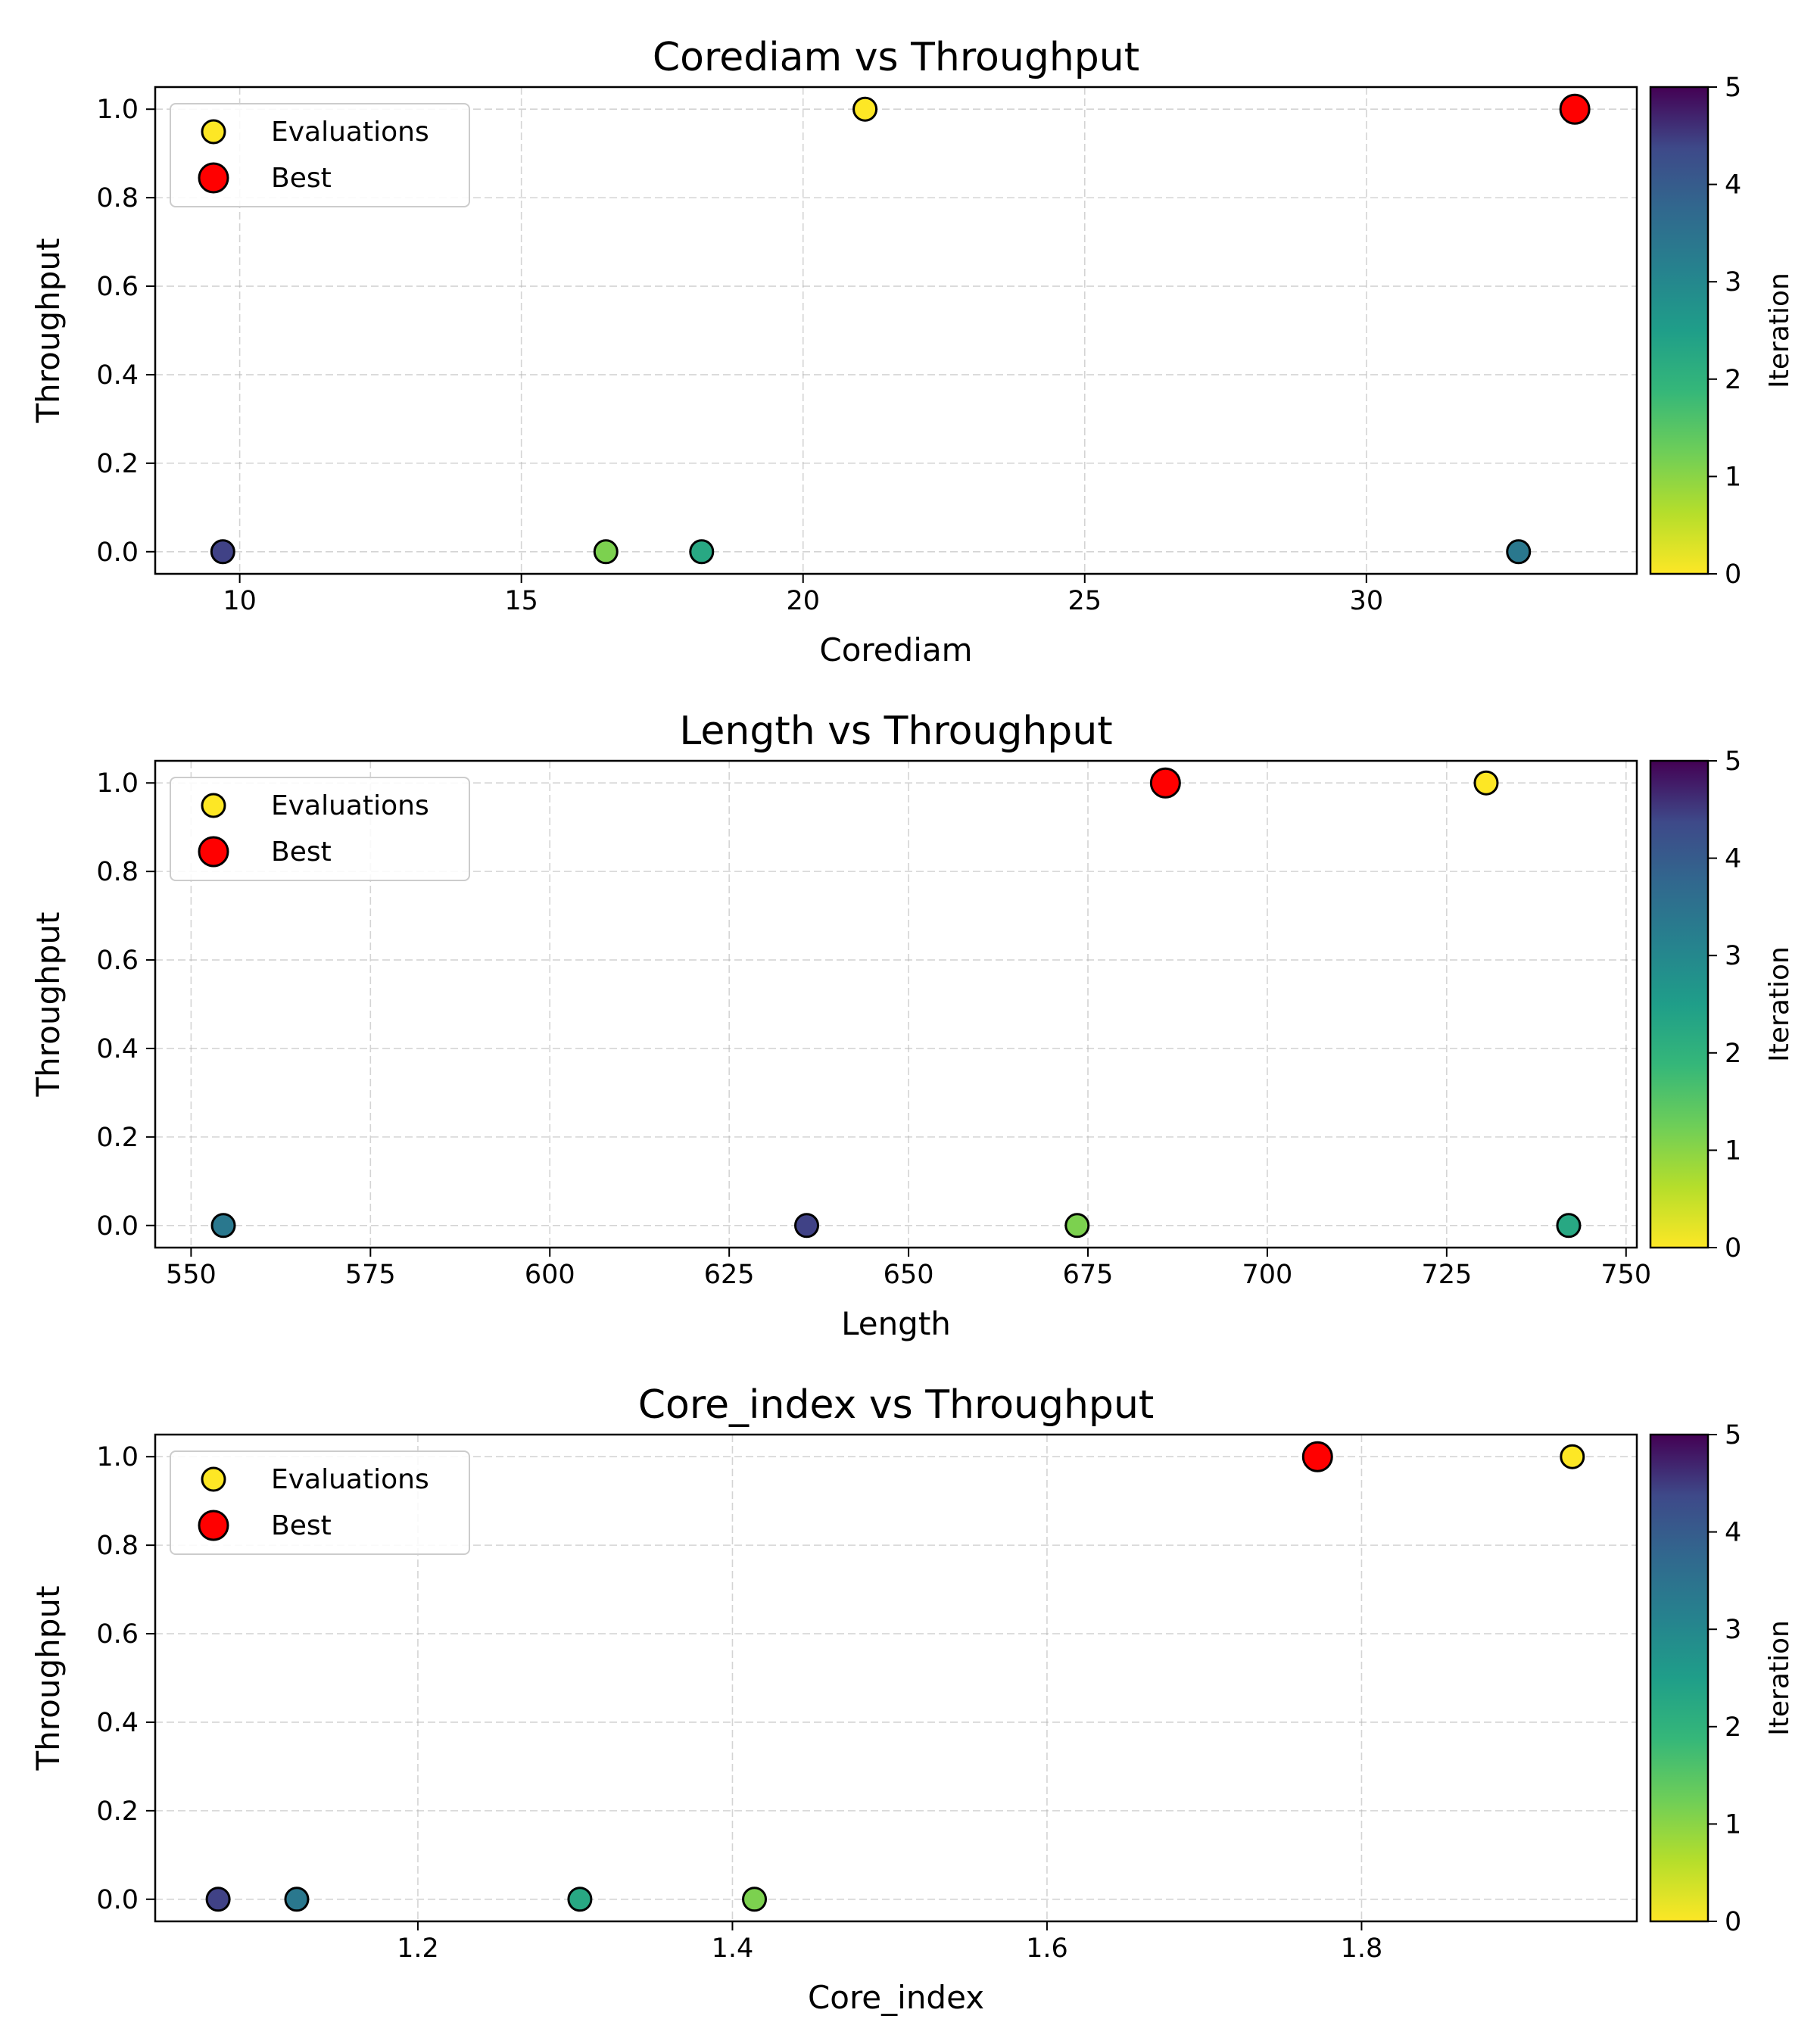 Image resolution: width=1817 pixels, height=2044 pixels. Describe the element at coordinates (895, 731) in the screenshot. I see `chart-title: Length vs Throughput` at that location.